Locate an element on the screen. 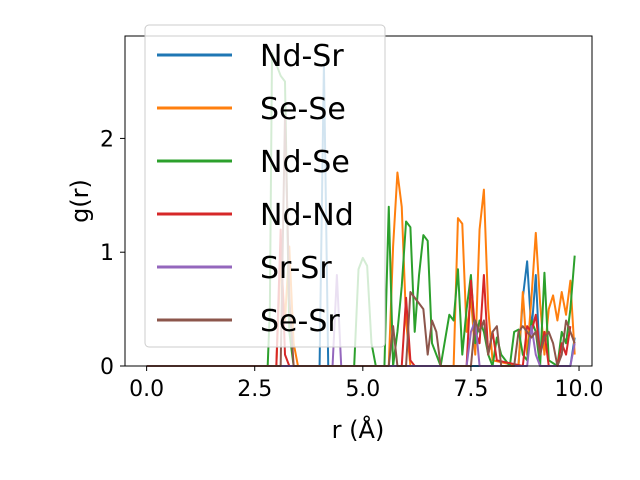  x-tick-label: 7.5 is located at coordinates (470, 389).